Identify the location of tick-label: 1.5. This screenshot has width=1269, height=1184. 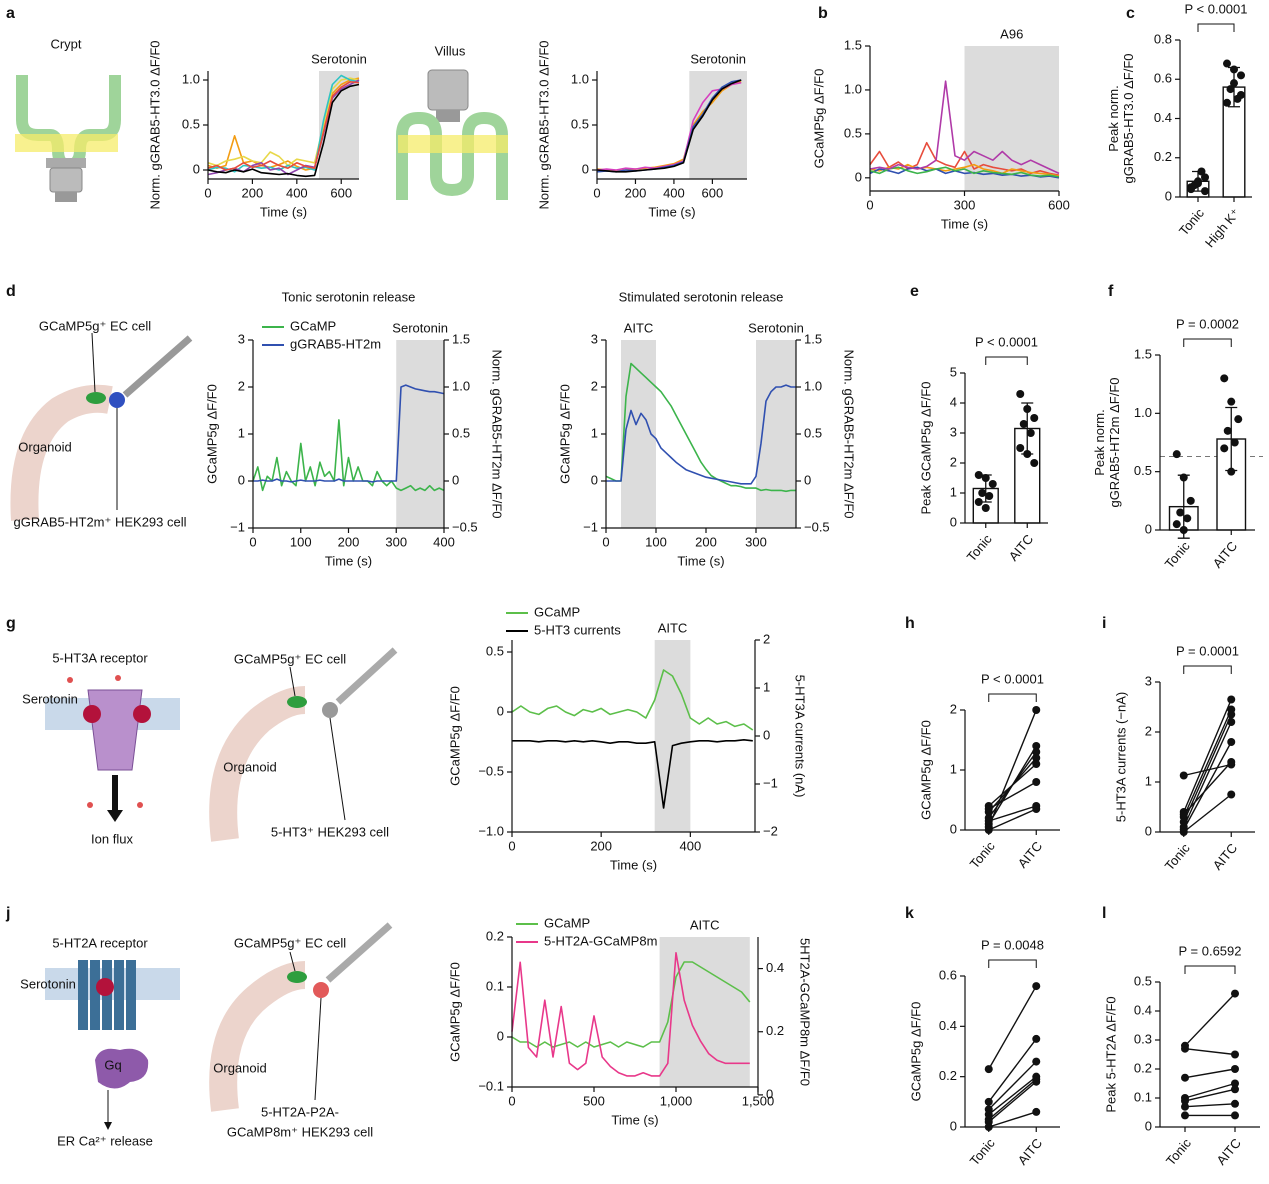
(853, 44).